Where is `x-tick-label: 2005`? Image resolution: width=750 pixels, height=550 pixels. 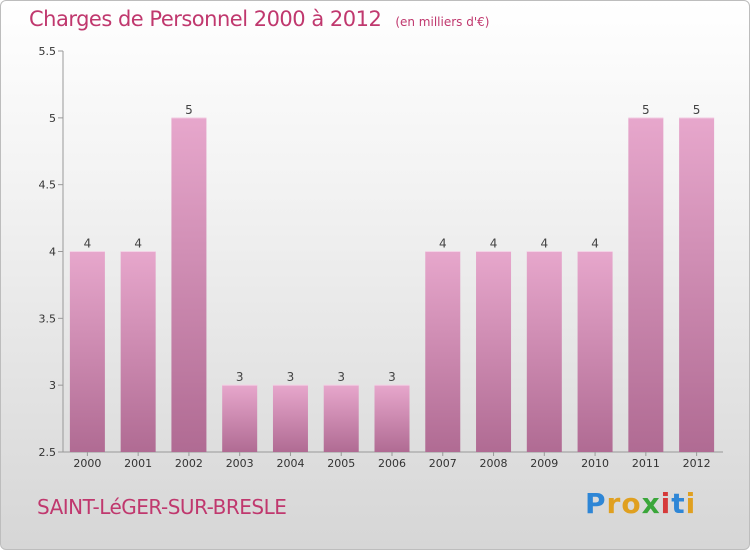
x-tick-label: 2005 is located at coordinates (341, 463).